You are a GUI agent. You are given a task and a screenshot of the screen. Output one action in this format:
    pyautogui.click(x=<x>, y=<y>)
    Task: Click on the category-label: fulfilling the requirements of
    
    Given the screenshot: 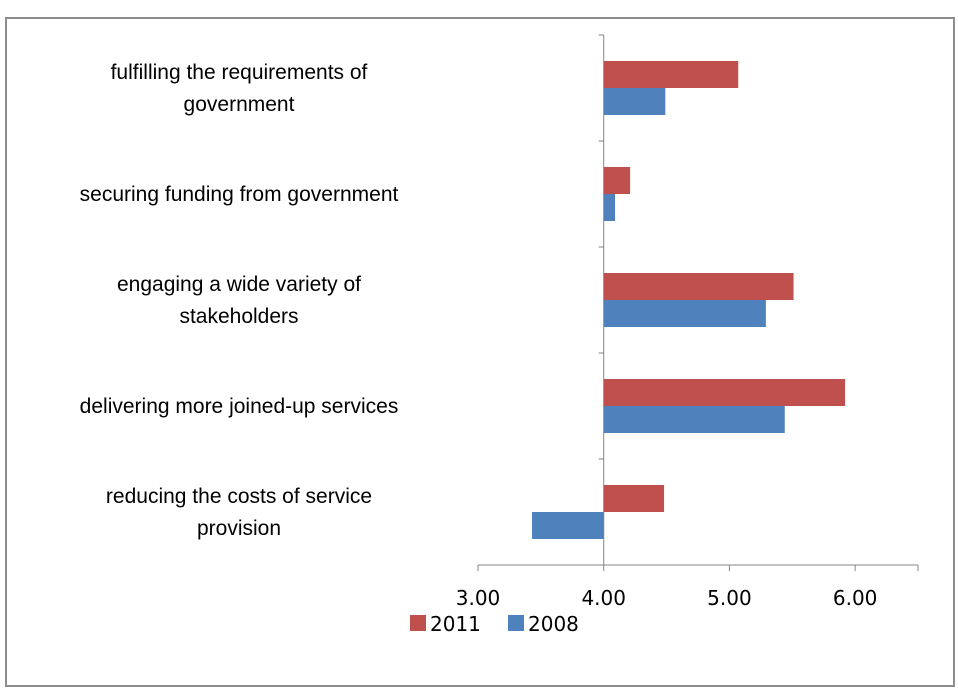 What is the action you would take?
    pyautogui.click(x=239, y=72)
    